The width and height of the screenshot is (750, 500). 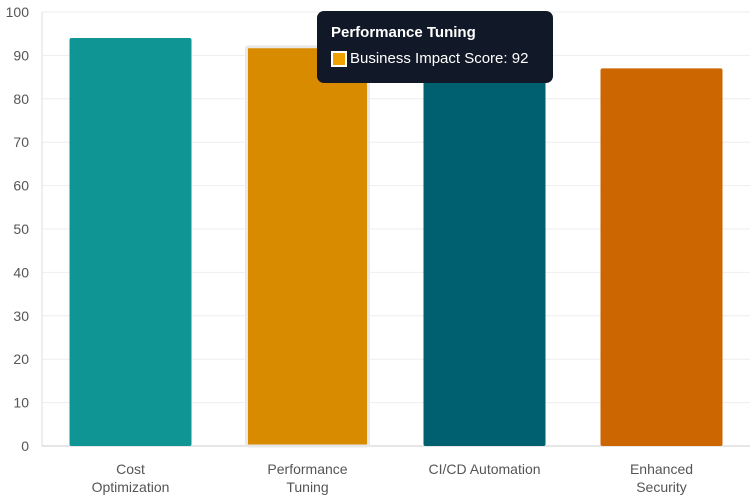 I want to click on y-tick-label: 20, so click(x=21, y=359).